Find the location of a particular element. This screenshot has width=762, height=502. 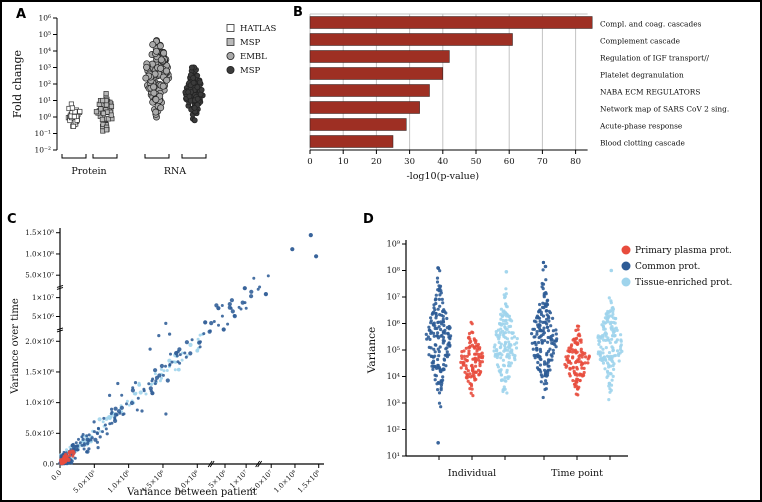

b-category-label: Regulation of IGF transport// is located at coordinates (655, 58).